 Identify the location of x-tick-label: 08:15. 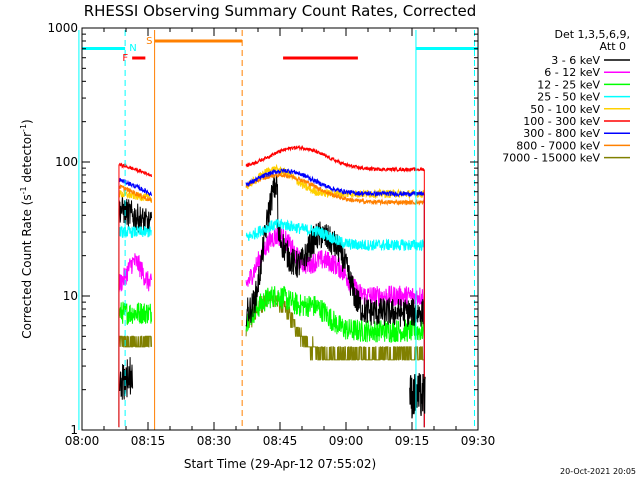
(148, 441).